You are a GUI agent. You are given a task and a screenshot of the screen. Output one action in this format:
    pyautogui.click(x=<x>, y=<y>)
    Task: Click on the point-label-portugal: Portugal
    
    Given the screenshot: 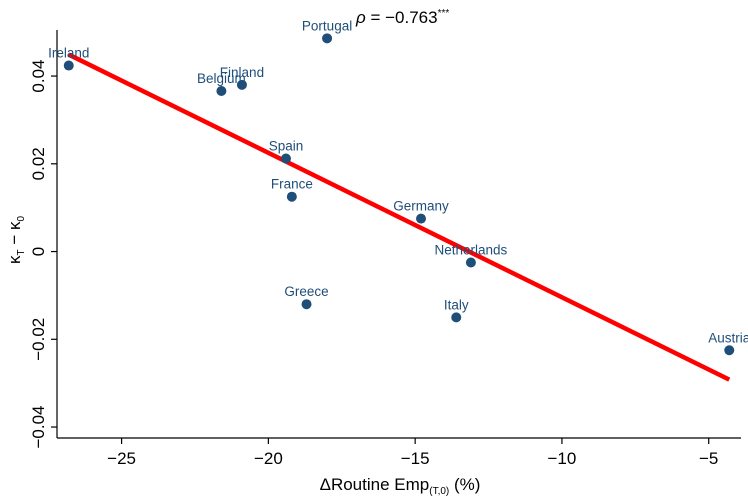 What is the action you would take?
    pyautogui.click(x=327, y=25)
    